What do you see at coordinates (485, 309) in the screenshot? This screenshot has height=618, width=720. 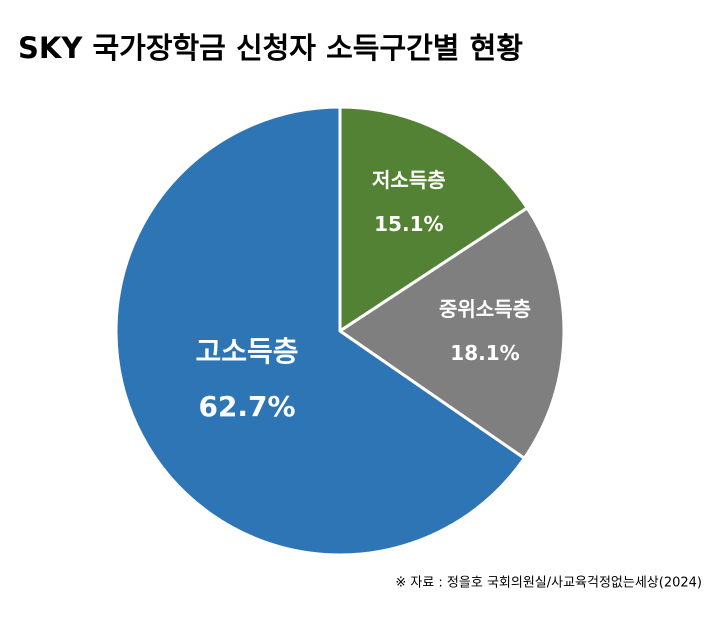 I see `slice-label: 중위소득층` at bounding box center [485, 309].